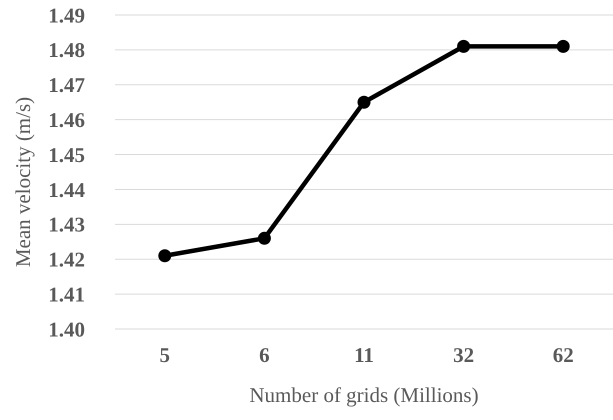  I want to click on y-tick-label: 1.40, so click(66, 329).